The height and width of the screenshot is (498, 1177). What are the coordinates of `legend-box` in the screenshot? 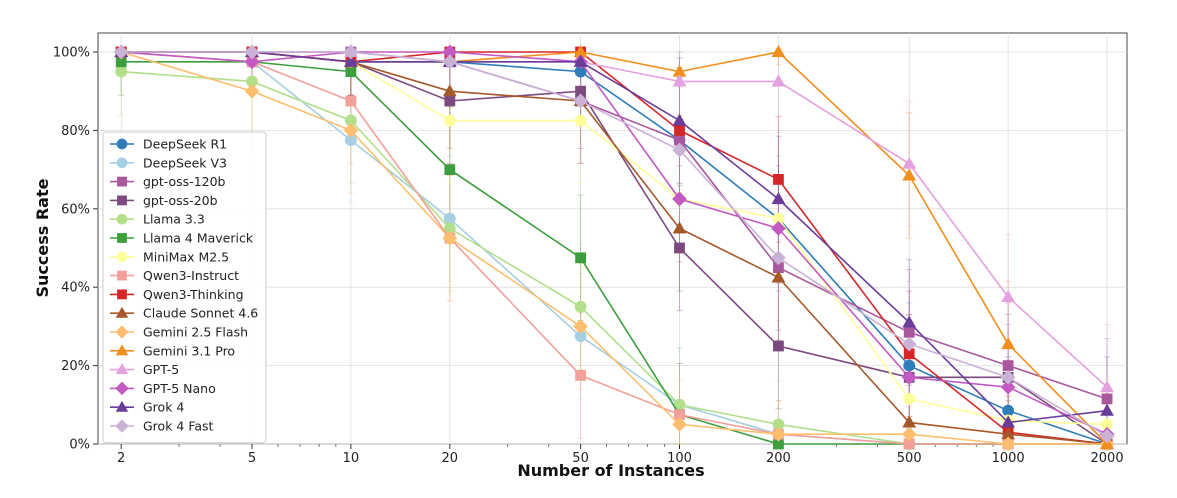 It's located at (184, 287).